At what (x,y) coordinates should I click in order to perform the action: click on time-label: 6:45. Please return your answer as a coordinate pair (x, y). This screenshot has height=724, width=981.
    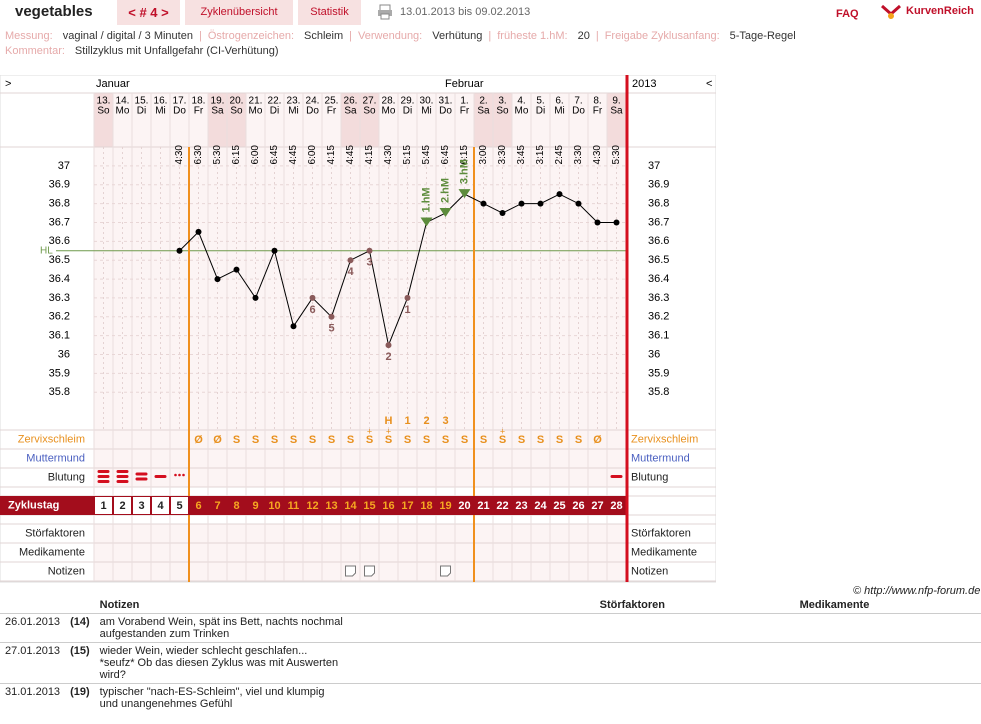
    Looking at the image, I should click on (445, 155).